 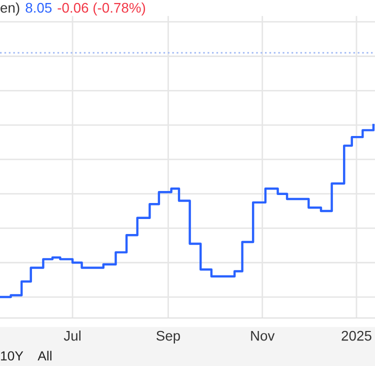 What do you see at coordinates (45, 355) in the screenshot?
I see `text: All` at bounding box center [45, 355].